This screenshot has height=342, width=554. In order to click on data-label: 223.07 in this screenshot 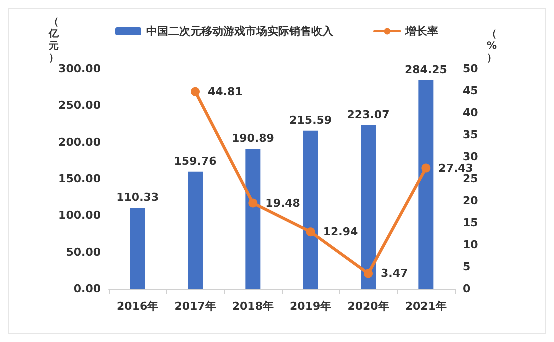, I will do `click(368, 115)`.